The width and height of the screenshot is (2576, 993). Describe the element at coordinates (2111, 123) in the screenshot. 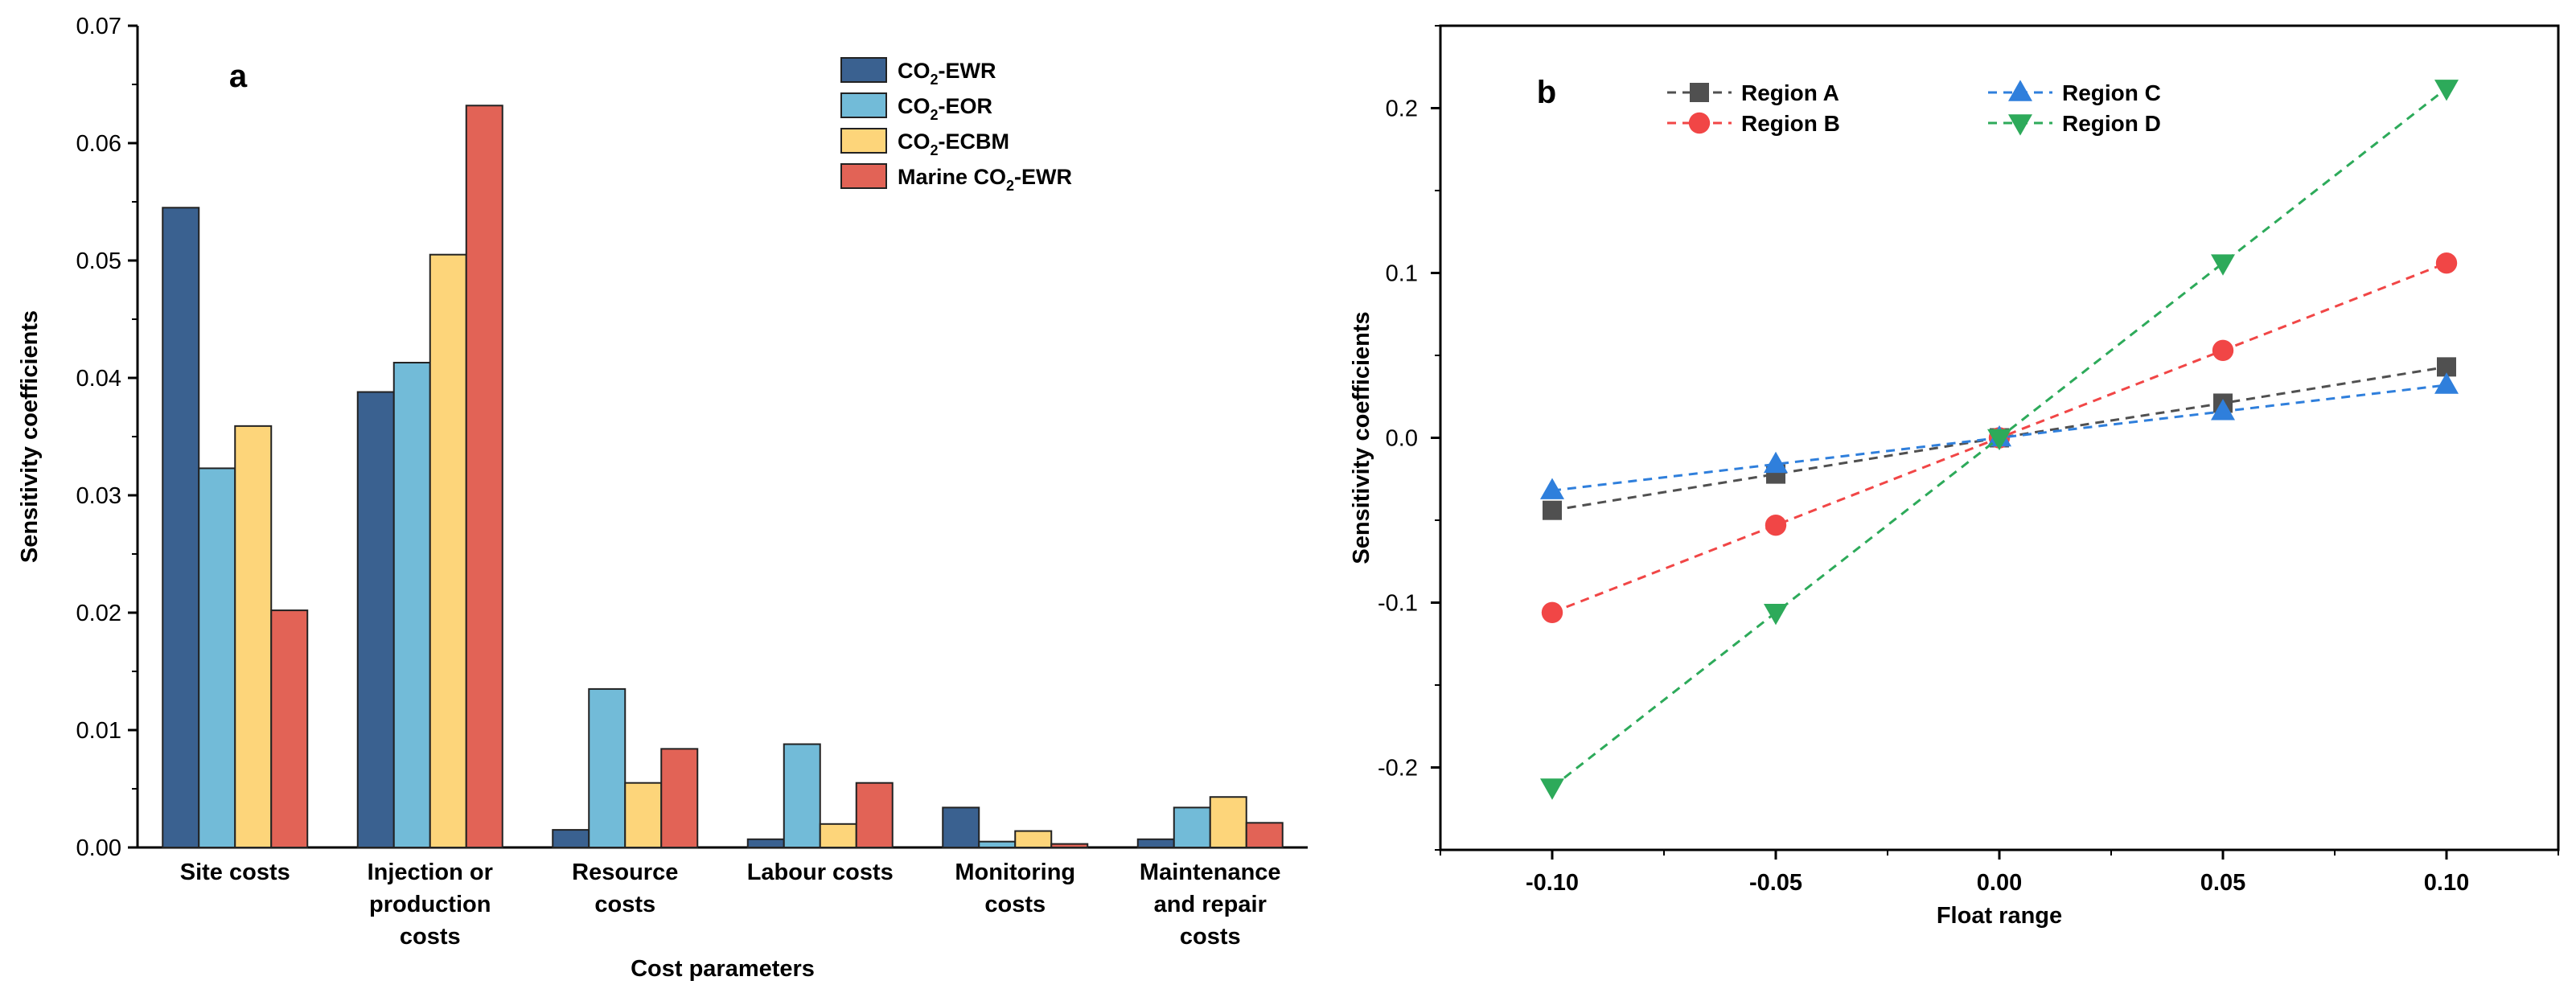

I see `legend-label: Region D` at that location.